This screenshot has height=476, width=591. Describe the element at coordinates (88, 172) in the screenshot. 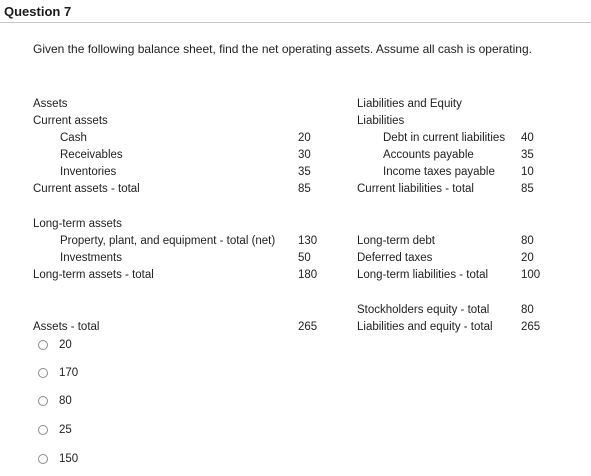

I see `inventories-label: Inventories` at that location.